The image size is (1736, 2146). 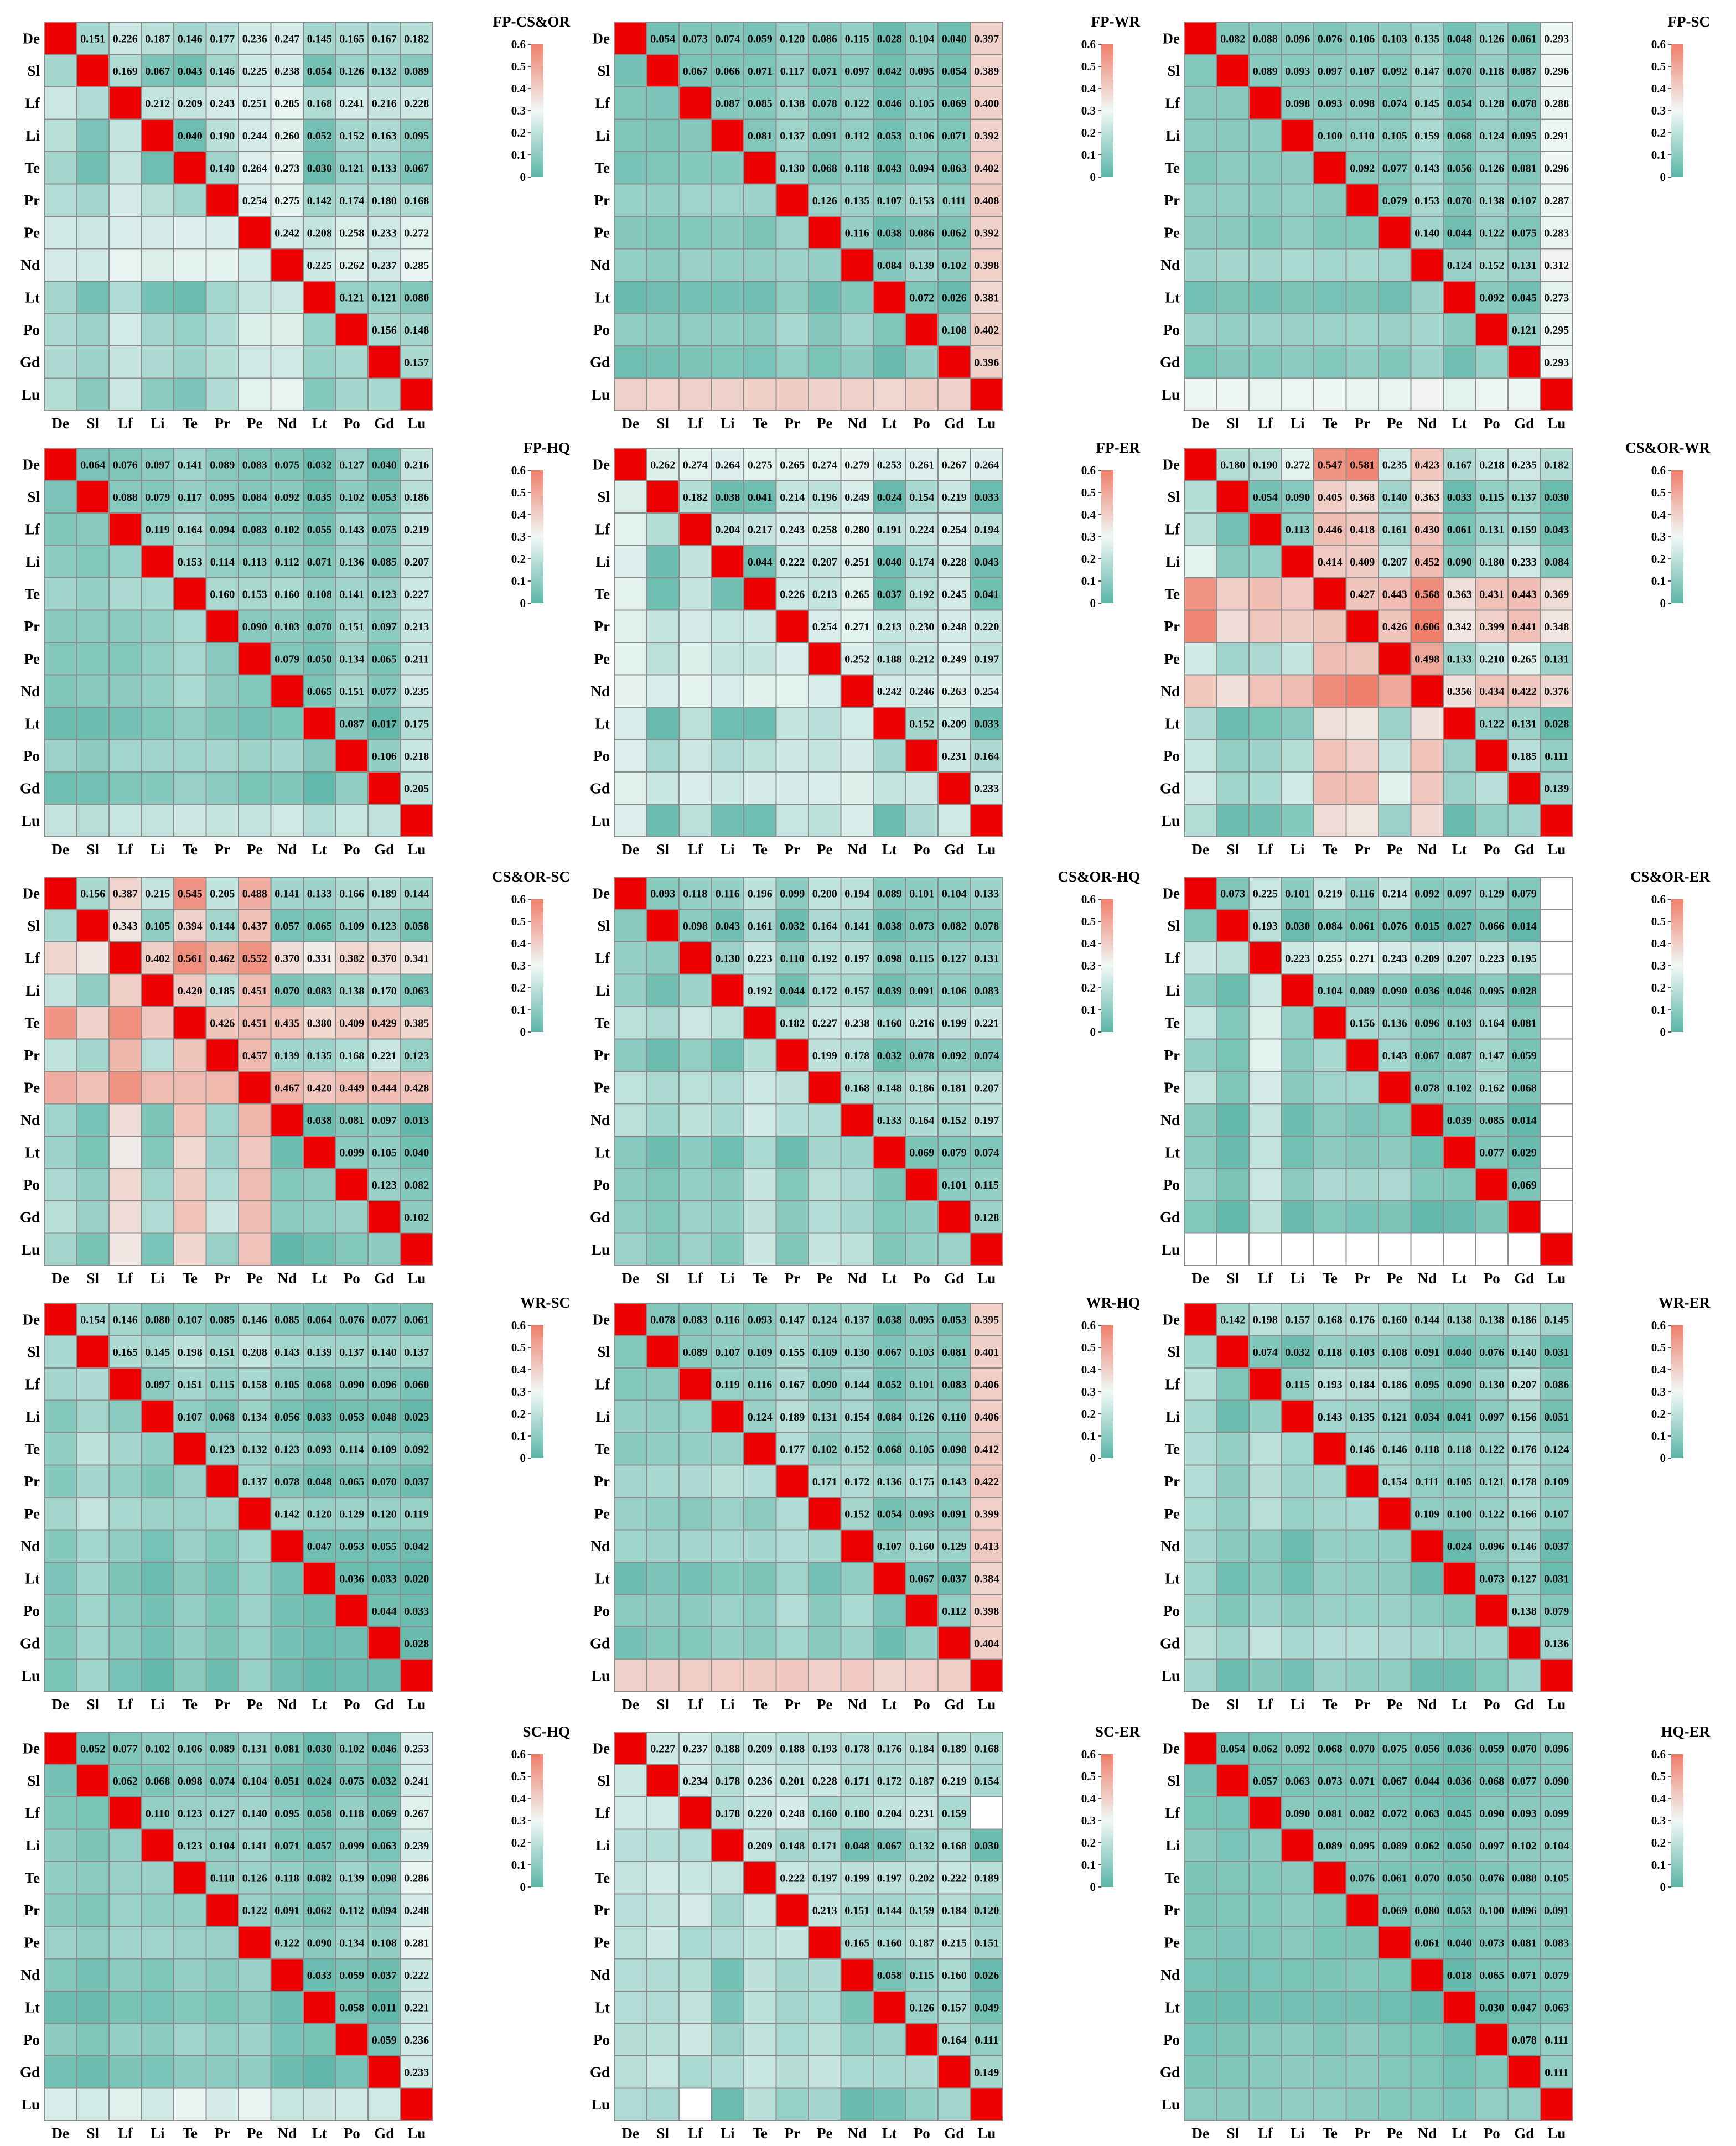 I want to click on cell-value-label: 0.062, so click(x=954, y=233).